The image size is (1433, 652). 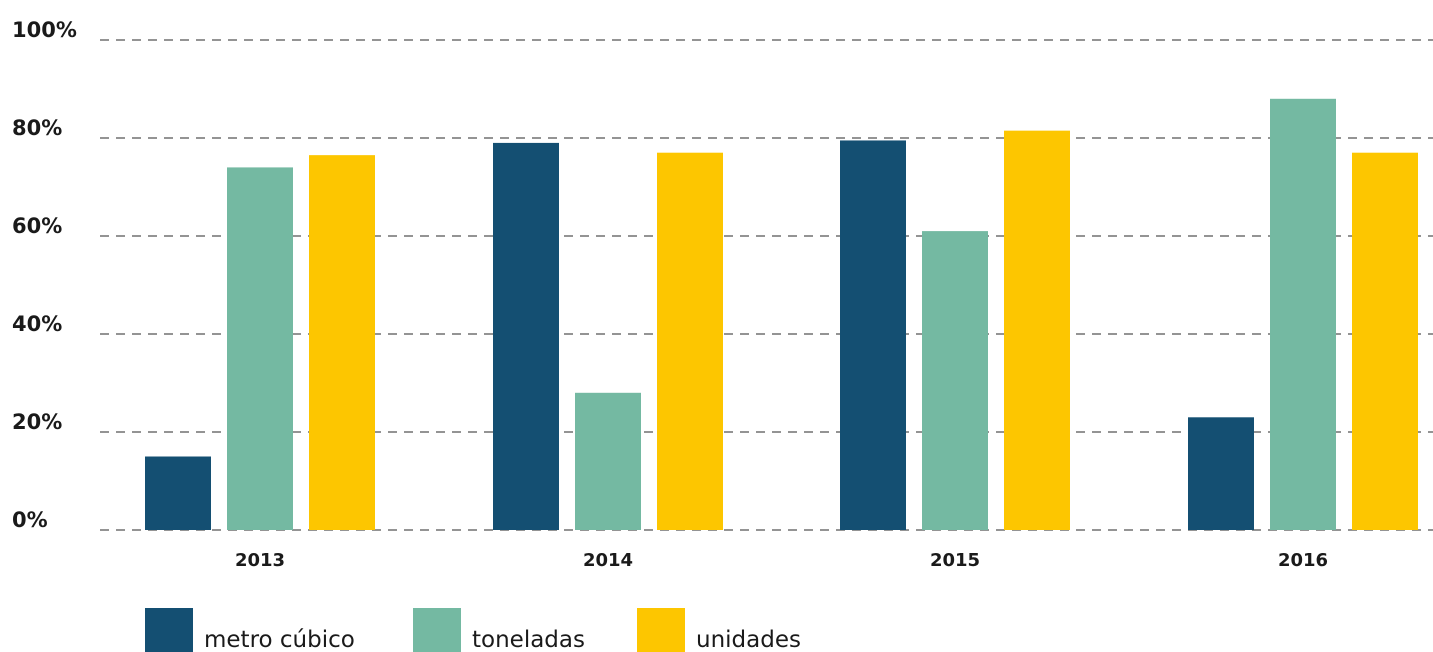 What do you see at coordinates (37, 324) in the screenshot?
I see `y-tick-label: 40%` at bounding box center [37, 324].